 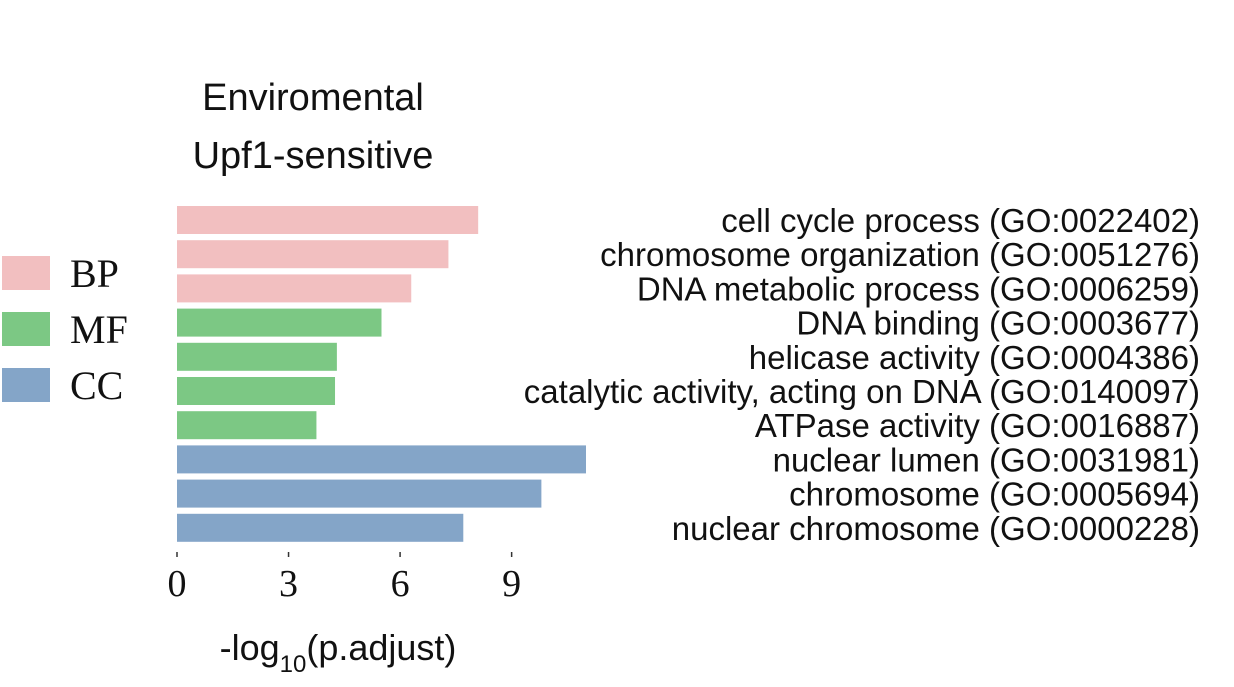 I want to click on x-axis-label: -log10(p.adjust), so click(x=338, y=652).